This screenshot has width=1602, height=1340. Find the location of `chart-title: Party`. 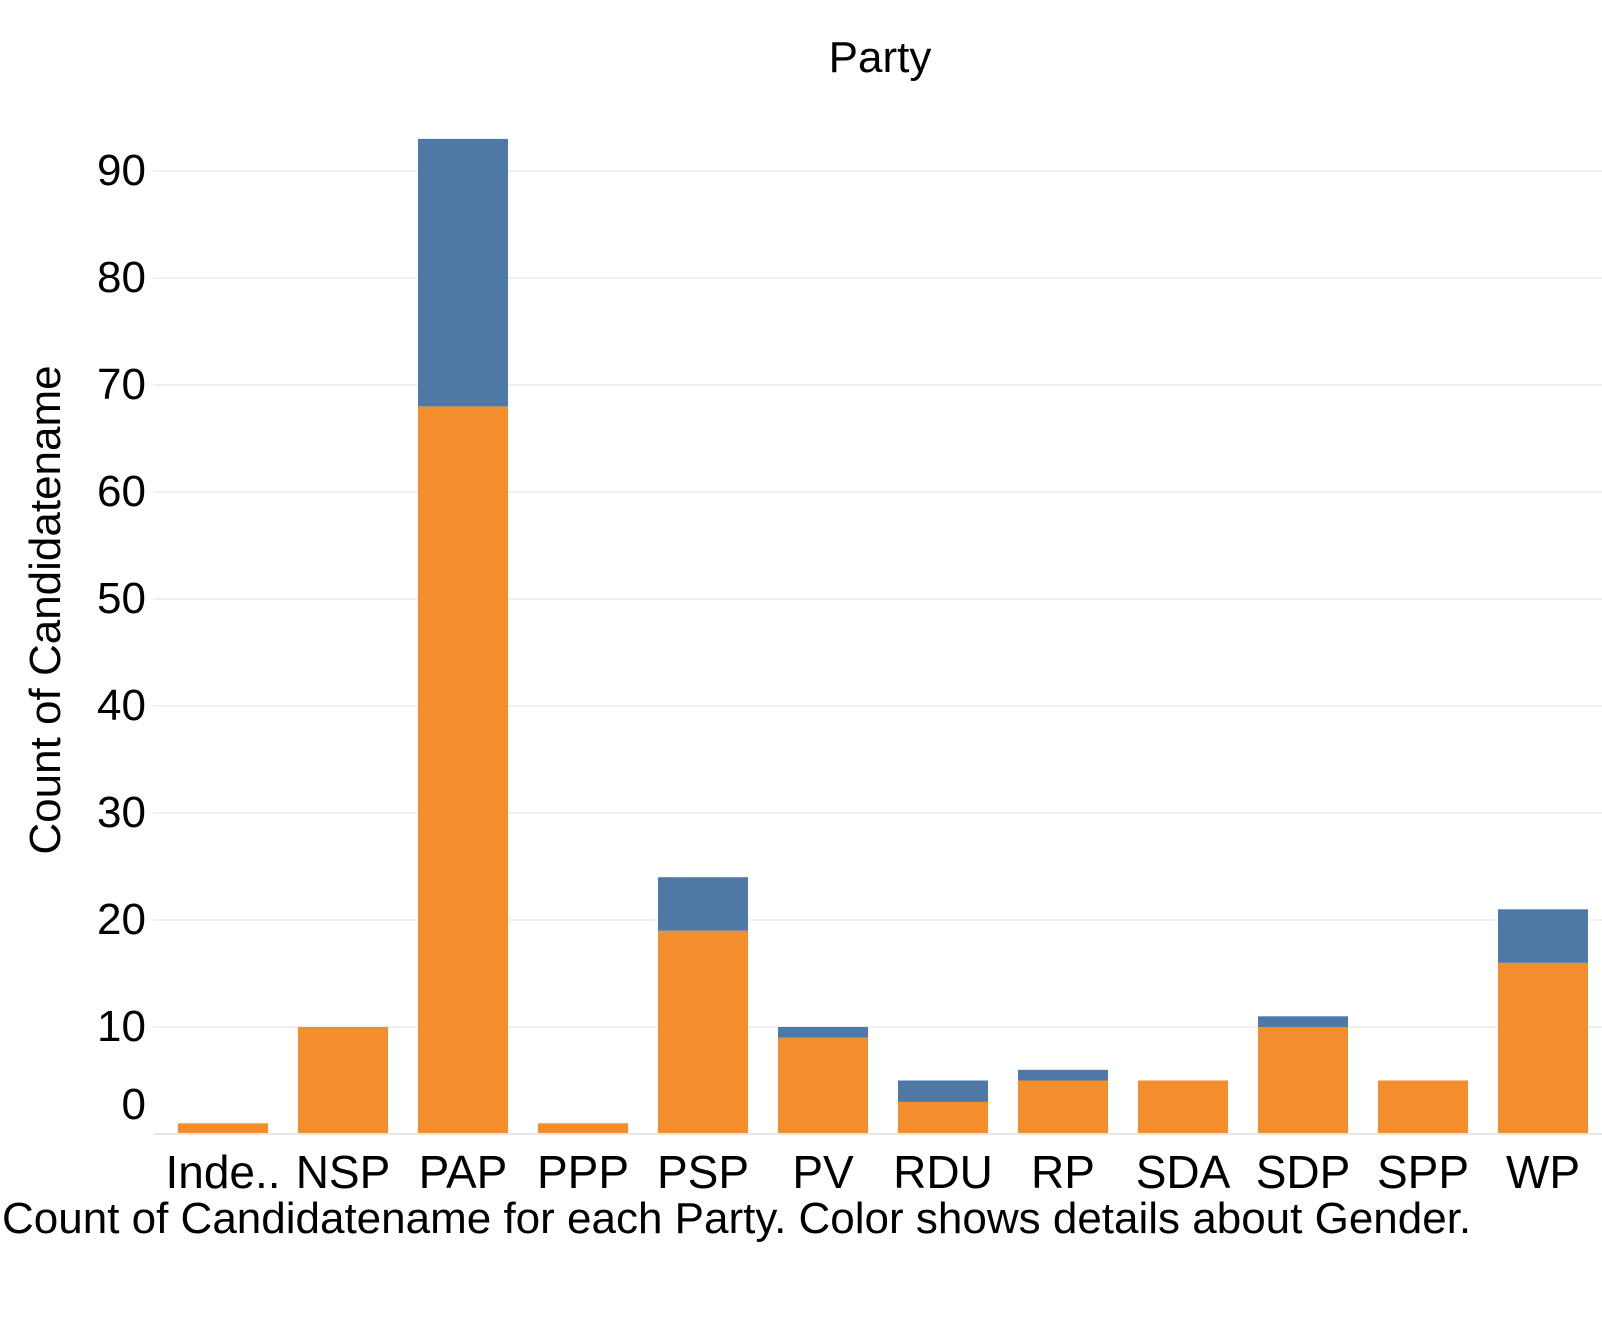

chart-title: Party is located at coordinates (880, 57).